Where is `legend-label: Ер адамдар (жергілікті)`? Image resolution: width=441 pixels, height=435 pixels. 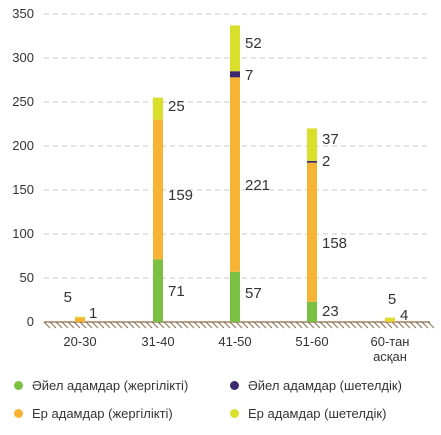 legend-label: Ер адамдар (жергілікті) is located at coordinates (102, 413).